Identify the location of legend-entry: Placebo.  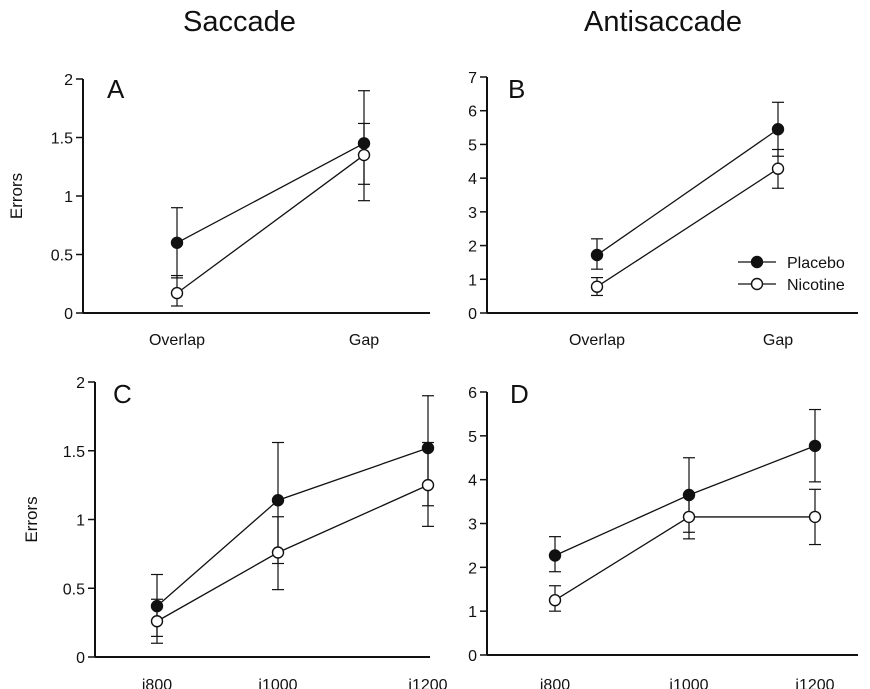
(816, 263).